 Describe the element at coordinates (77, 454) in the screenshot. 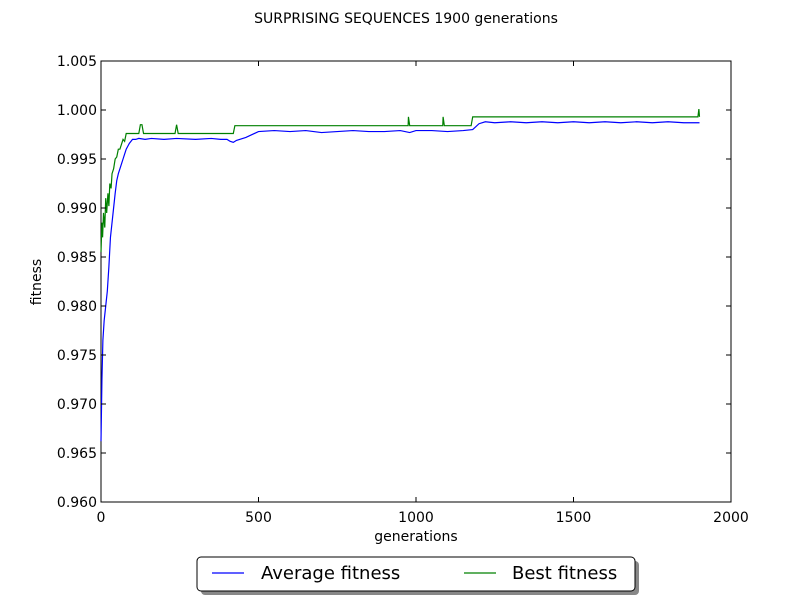

I see `y-tick-label: 0.965` at that location.